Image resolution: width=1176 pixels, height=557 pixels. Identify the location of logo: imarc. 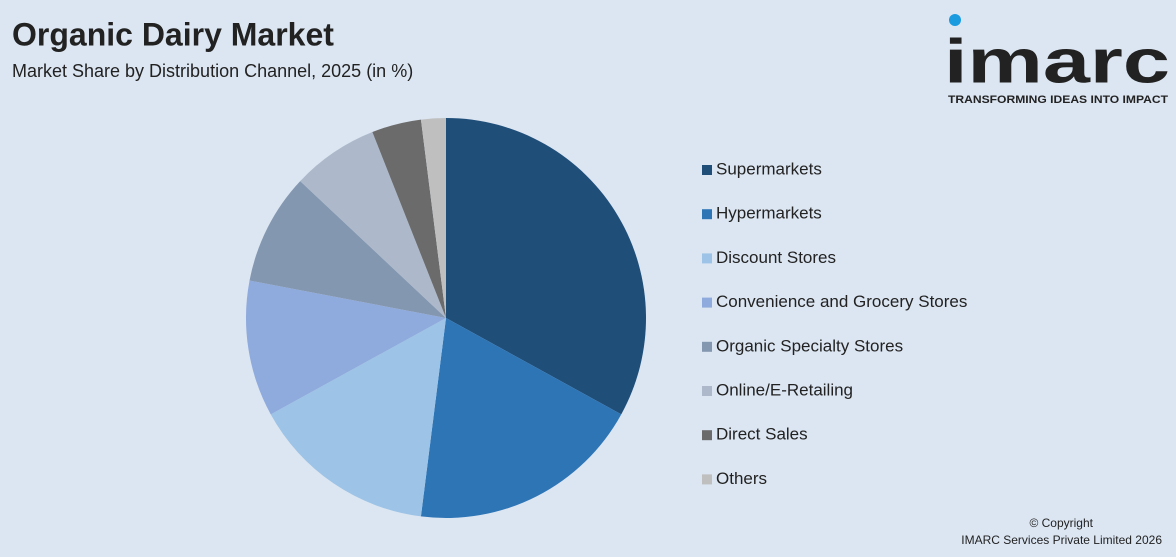
(1057, 61).